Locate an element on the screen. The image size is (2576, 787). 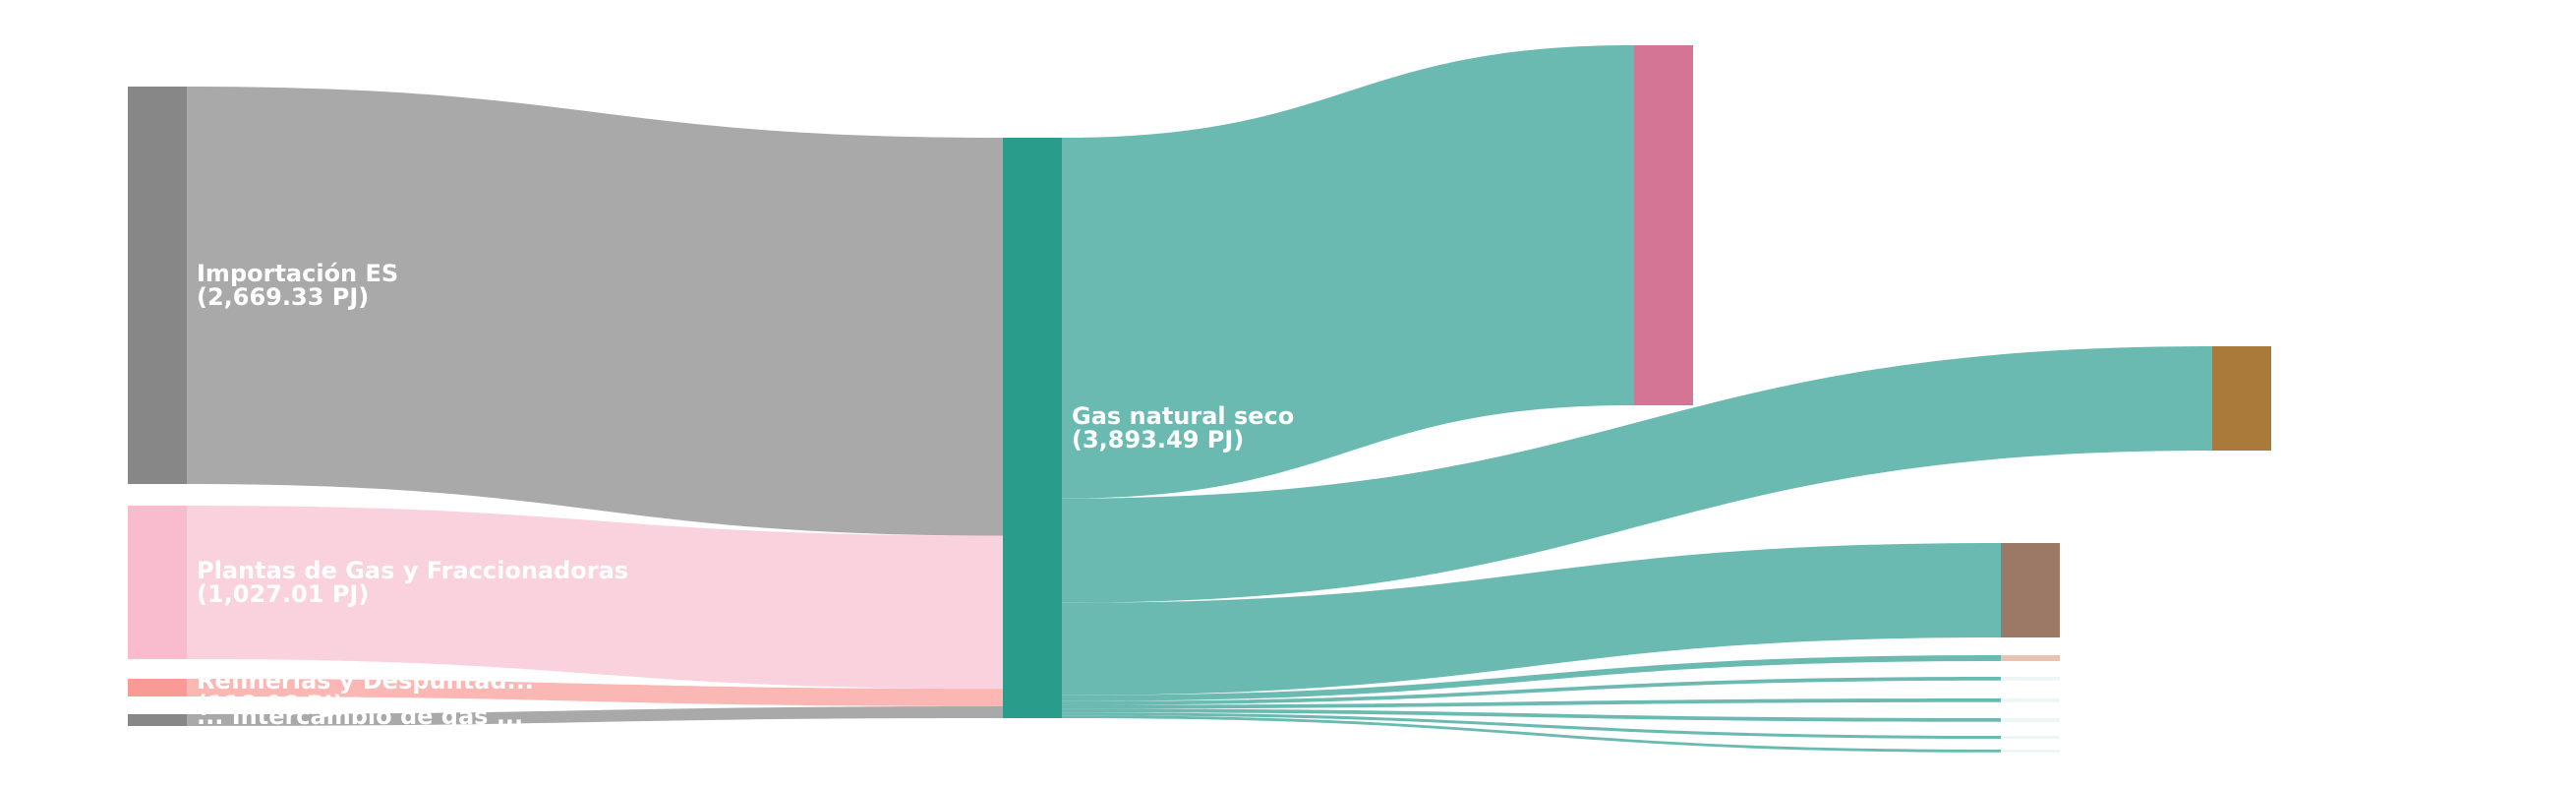
sankey-node-otros_fuentes is located at coordinates (157, 720).